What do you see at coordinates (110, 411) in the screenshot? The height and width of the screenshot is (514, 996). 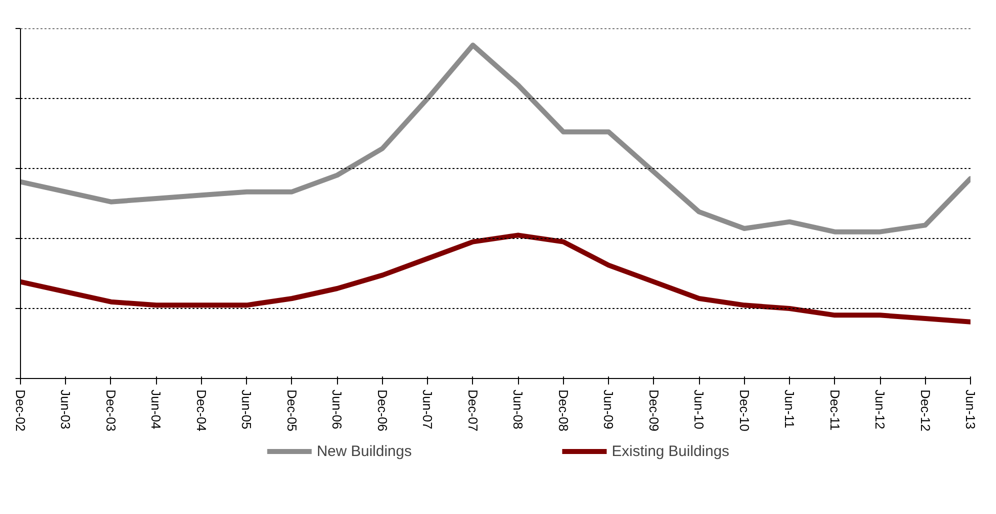 I see `x-tick-label: Dec-03` at bounding box center [110, 411].